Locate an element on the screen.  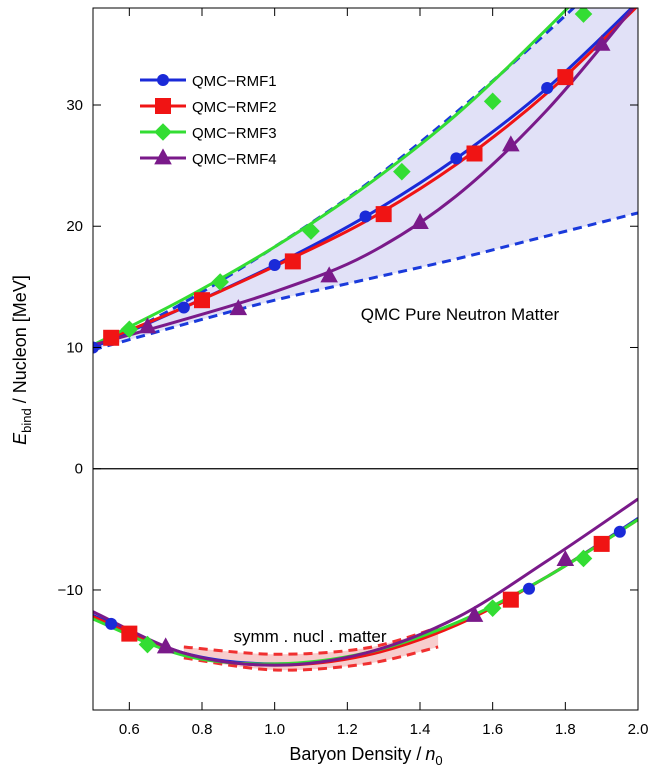
band-area is located at coordinates (311, 649).